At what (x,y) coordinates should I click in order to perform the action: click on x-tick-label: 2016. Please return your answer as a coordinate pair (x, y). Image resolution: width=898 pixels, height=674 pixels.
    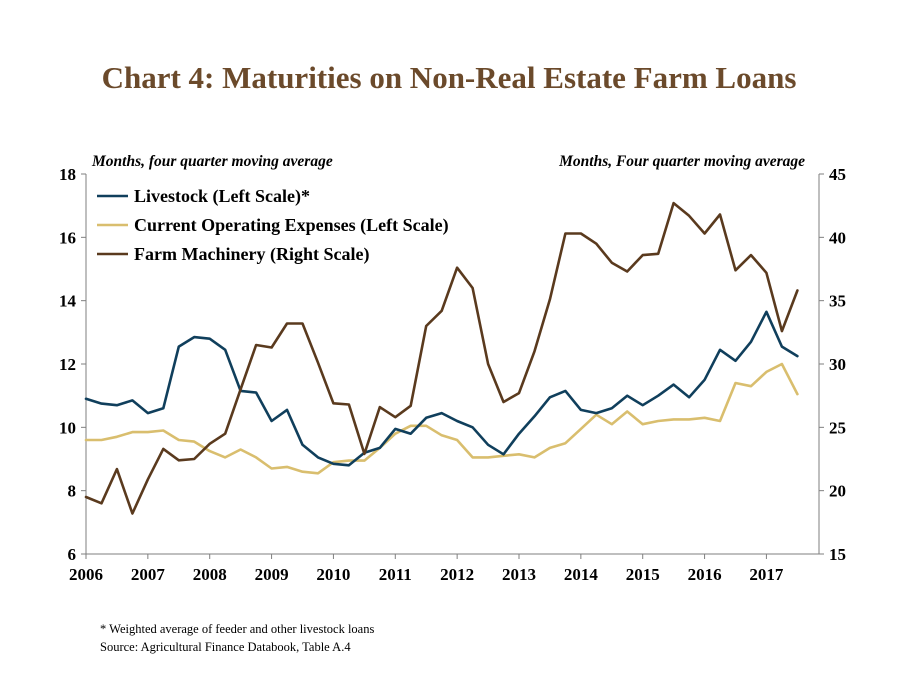
    Looking at the image, I should click on (705, 574).